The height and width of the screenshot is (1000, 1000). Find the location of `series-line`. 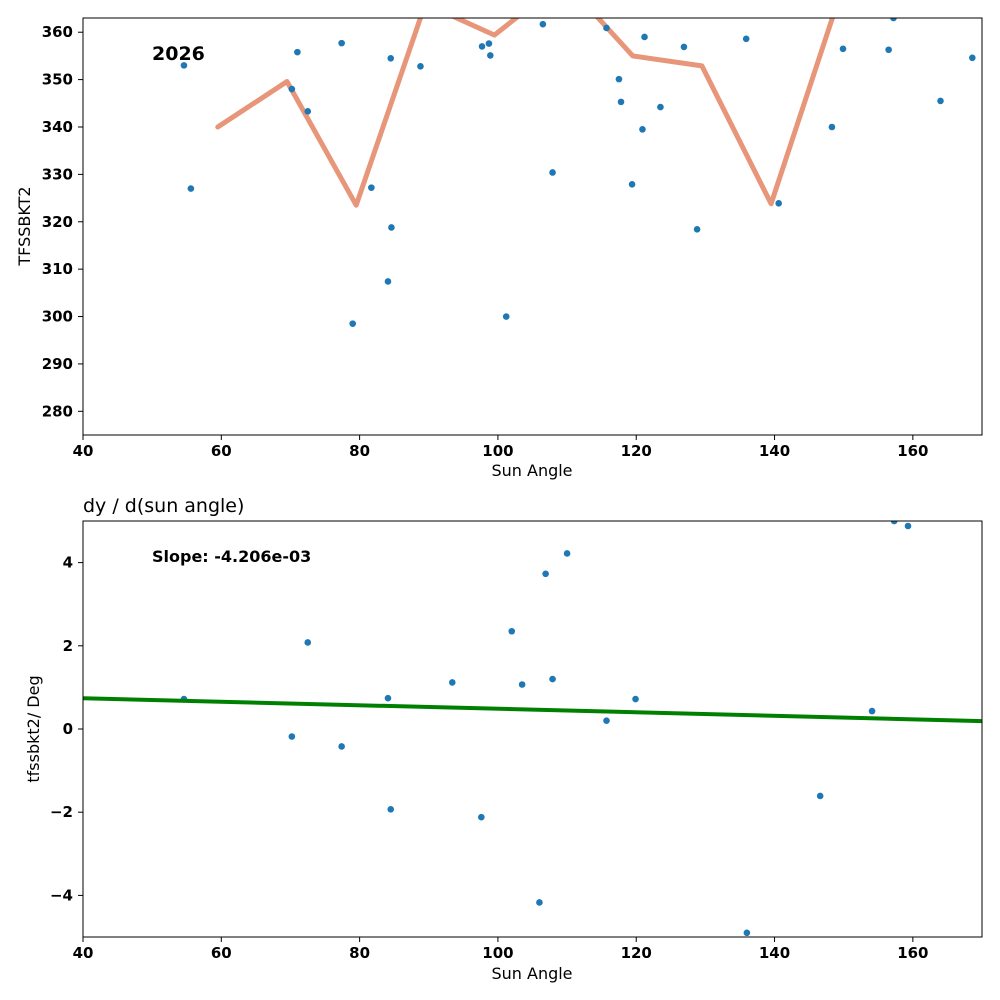

series-line is located at coordinates (525, 113).